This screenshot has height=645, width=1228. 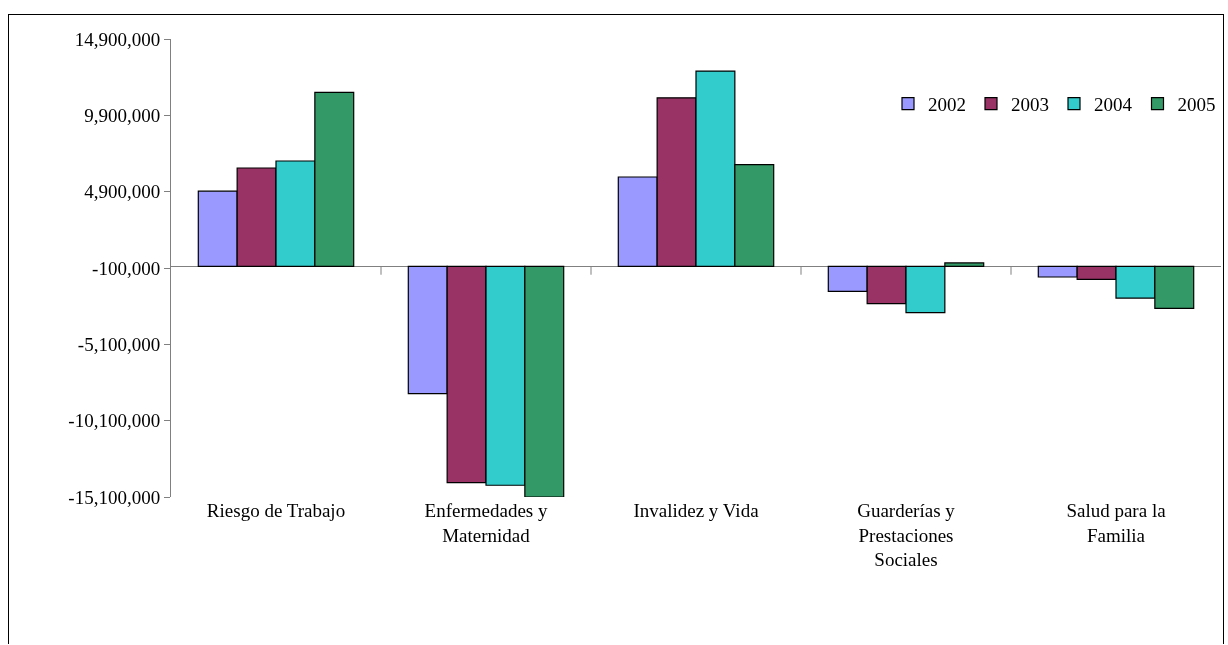 I want to click on legend-label: 2003, so click(x=1030, y=105).